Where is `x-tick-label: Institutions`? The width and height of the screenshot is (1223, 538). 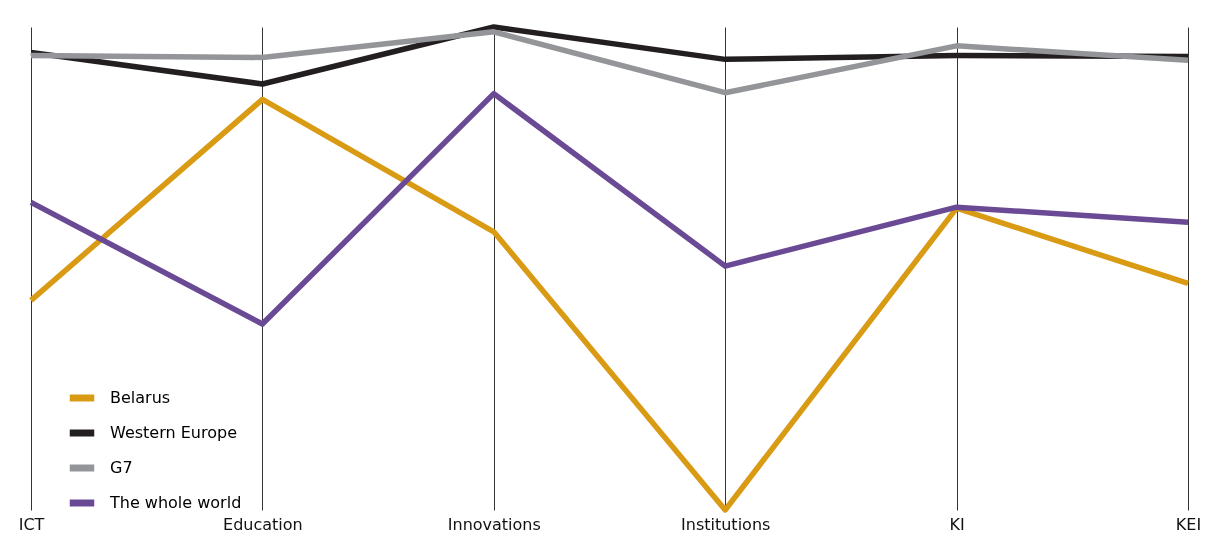 x-tick-label: Institutions is located at coordinates (726, 524).